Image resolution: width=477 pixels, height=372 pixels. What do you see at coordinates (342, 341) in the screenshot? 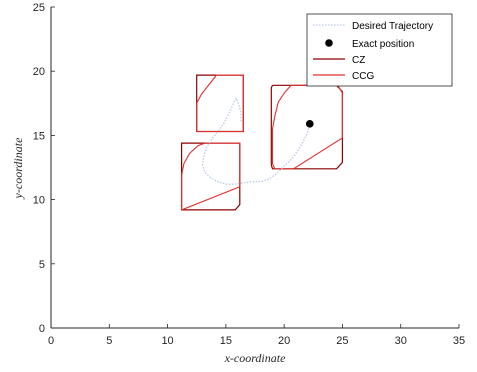
I see `x-tick-label: 25` at bounding box center [342, 341].